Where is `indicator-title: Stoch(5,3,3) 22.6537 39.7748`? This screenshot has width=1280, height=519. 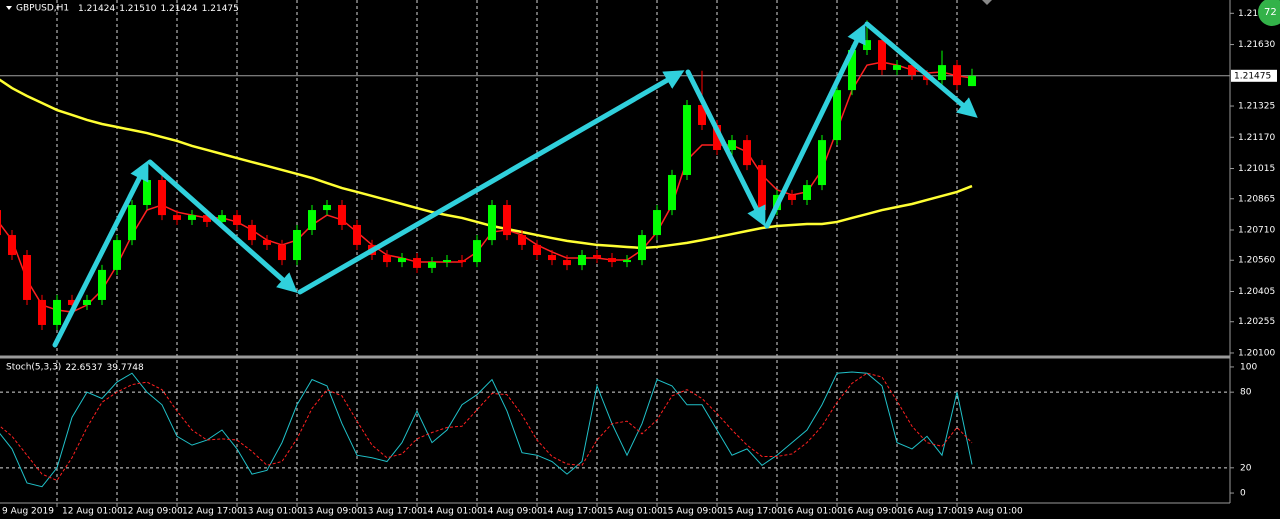 indicator-title: Stoch(5,3,3) 22.6537 39.7748 is located at coordinates (75, 368).